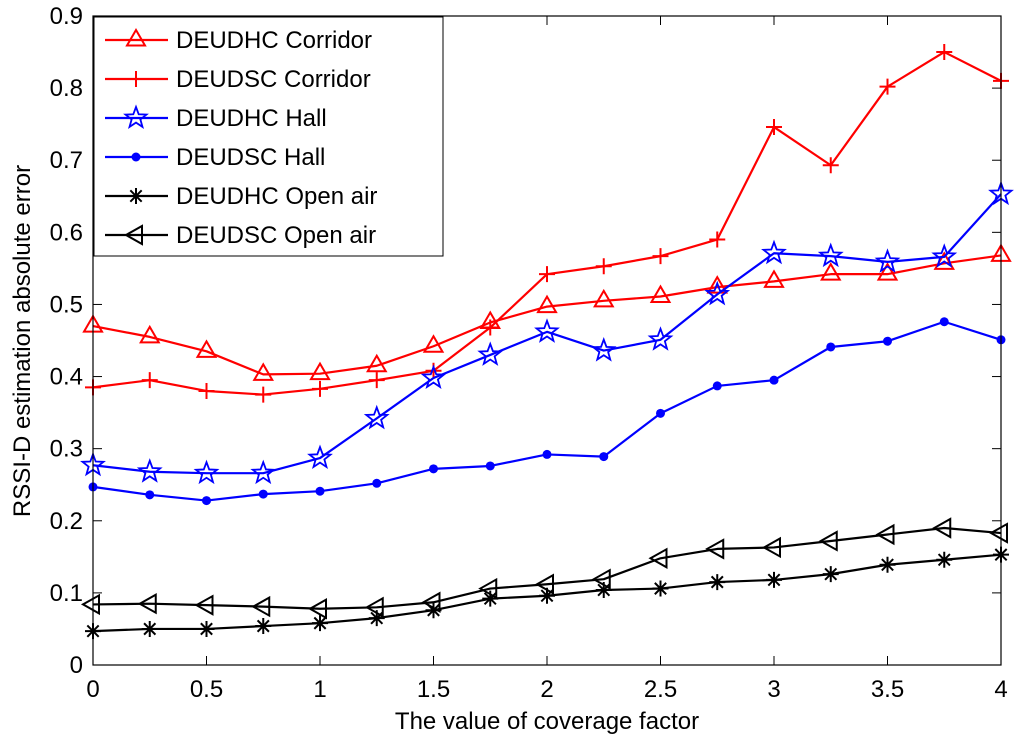 The width and height of the screenshot is (1024, 746). I want to click on legend-item-deudsc-hall: DEUDSC Hall, so click(215, 157).